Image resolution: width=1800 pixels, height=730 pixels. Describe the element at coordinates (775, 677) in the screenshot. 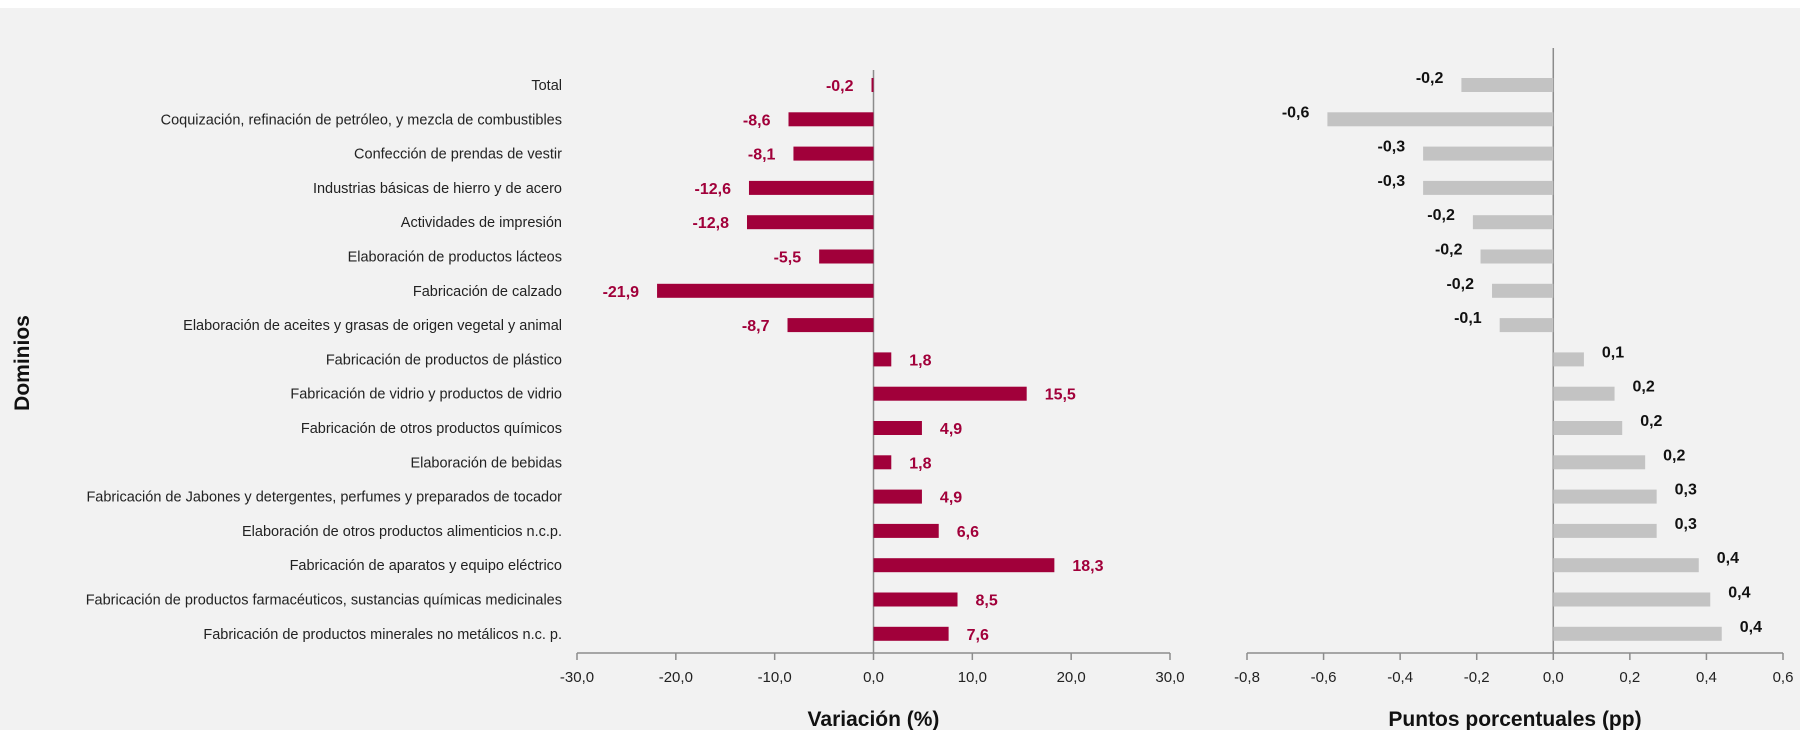

I see `left-x-tick-label: -10,0` at that location.